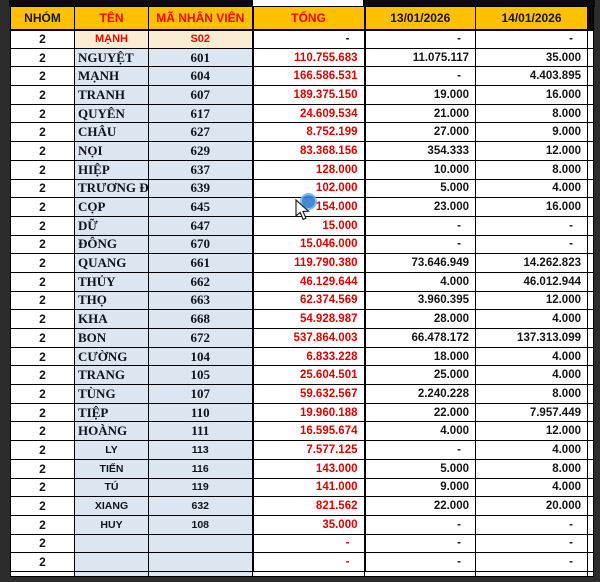 The image size is (600, 582). I want to click on ten-cell: TRƯƠNG Đ, so click(111, 188).